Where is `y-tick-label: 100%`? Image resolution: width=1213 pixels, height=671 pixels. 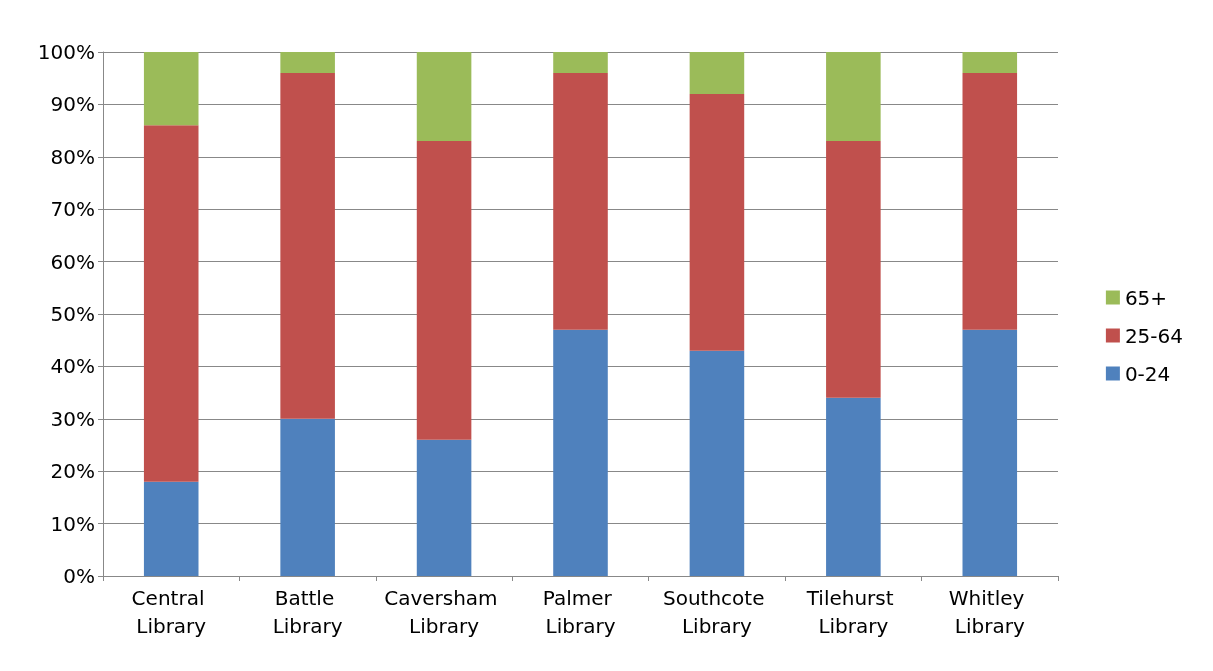 y-tick-label: 100% is located at coordinates (66, 52).